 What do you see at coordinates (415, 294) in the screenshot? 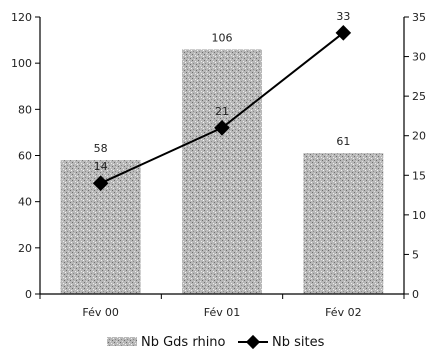
I see `right-tick-label: 0` at bounding box center [415, 294].